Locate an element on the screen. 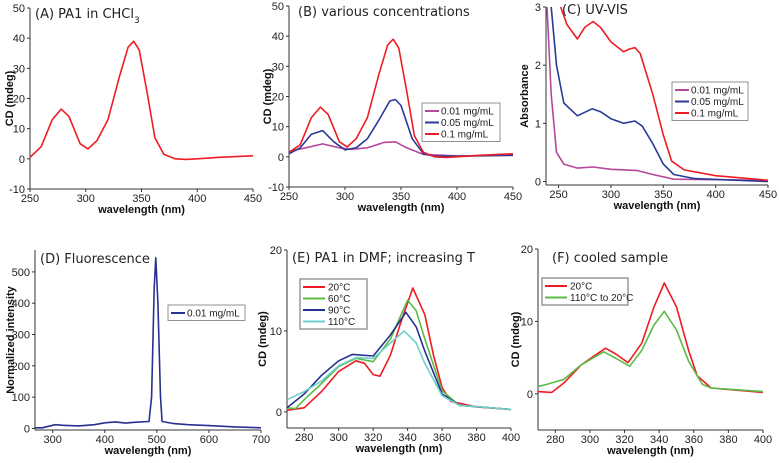 The image size is (779, 463). legend-label: 110°C is located at coordinates (341, 322).